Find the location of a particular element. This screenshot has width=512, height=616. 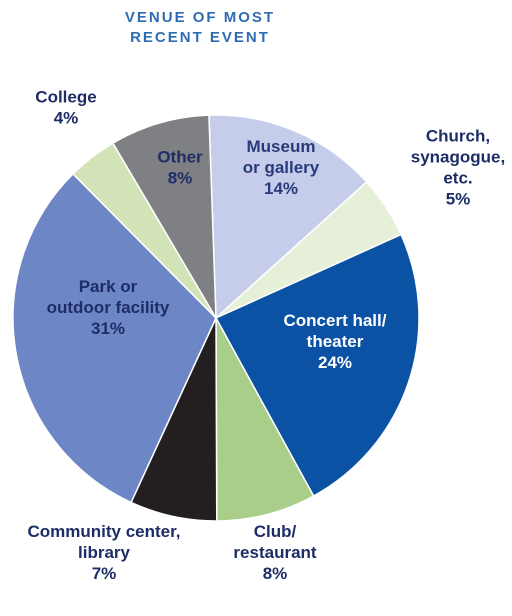

slice-name-label: restaurant is located at coordinates (274, 552).